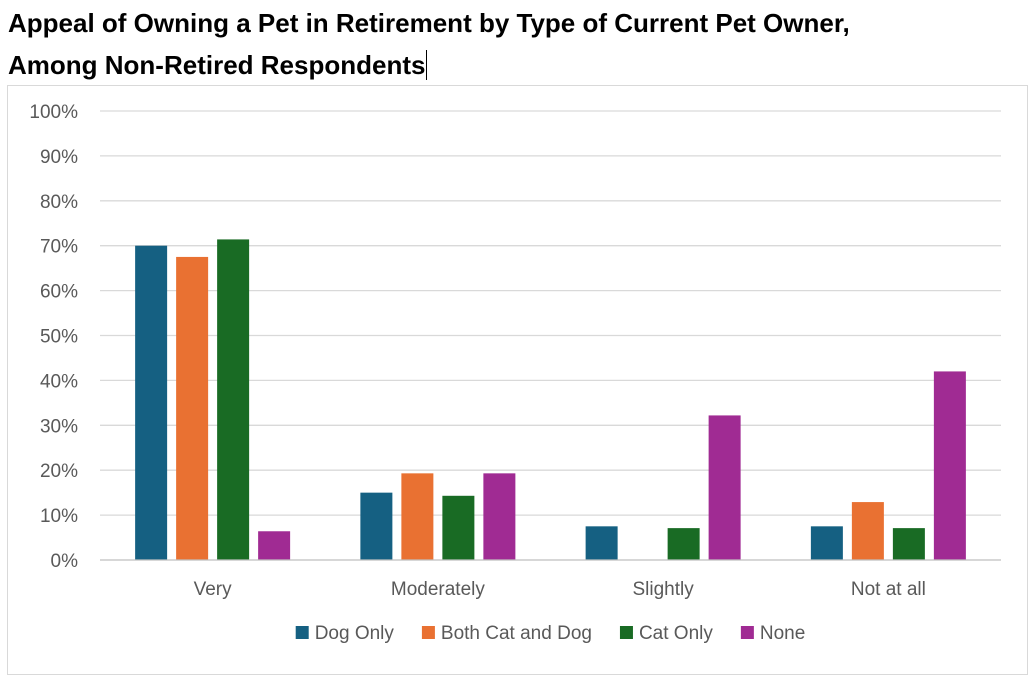 The image size is (1036, 685). Describe the element at coordinates (59, 516) in the screenshot. I see `y-tick-label: 10%` at that location.